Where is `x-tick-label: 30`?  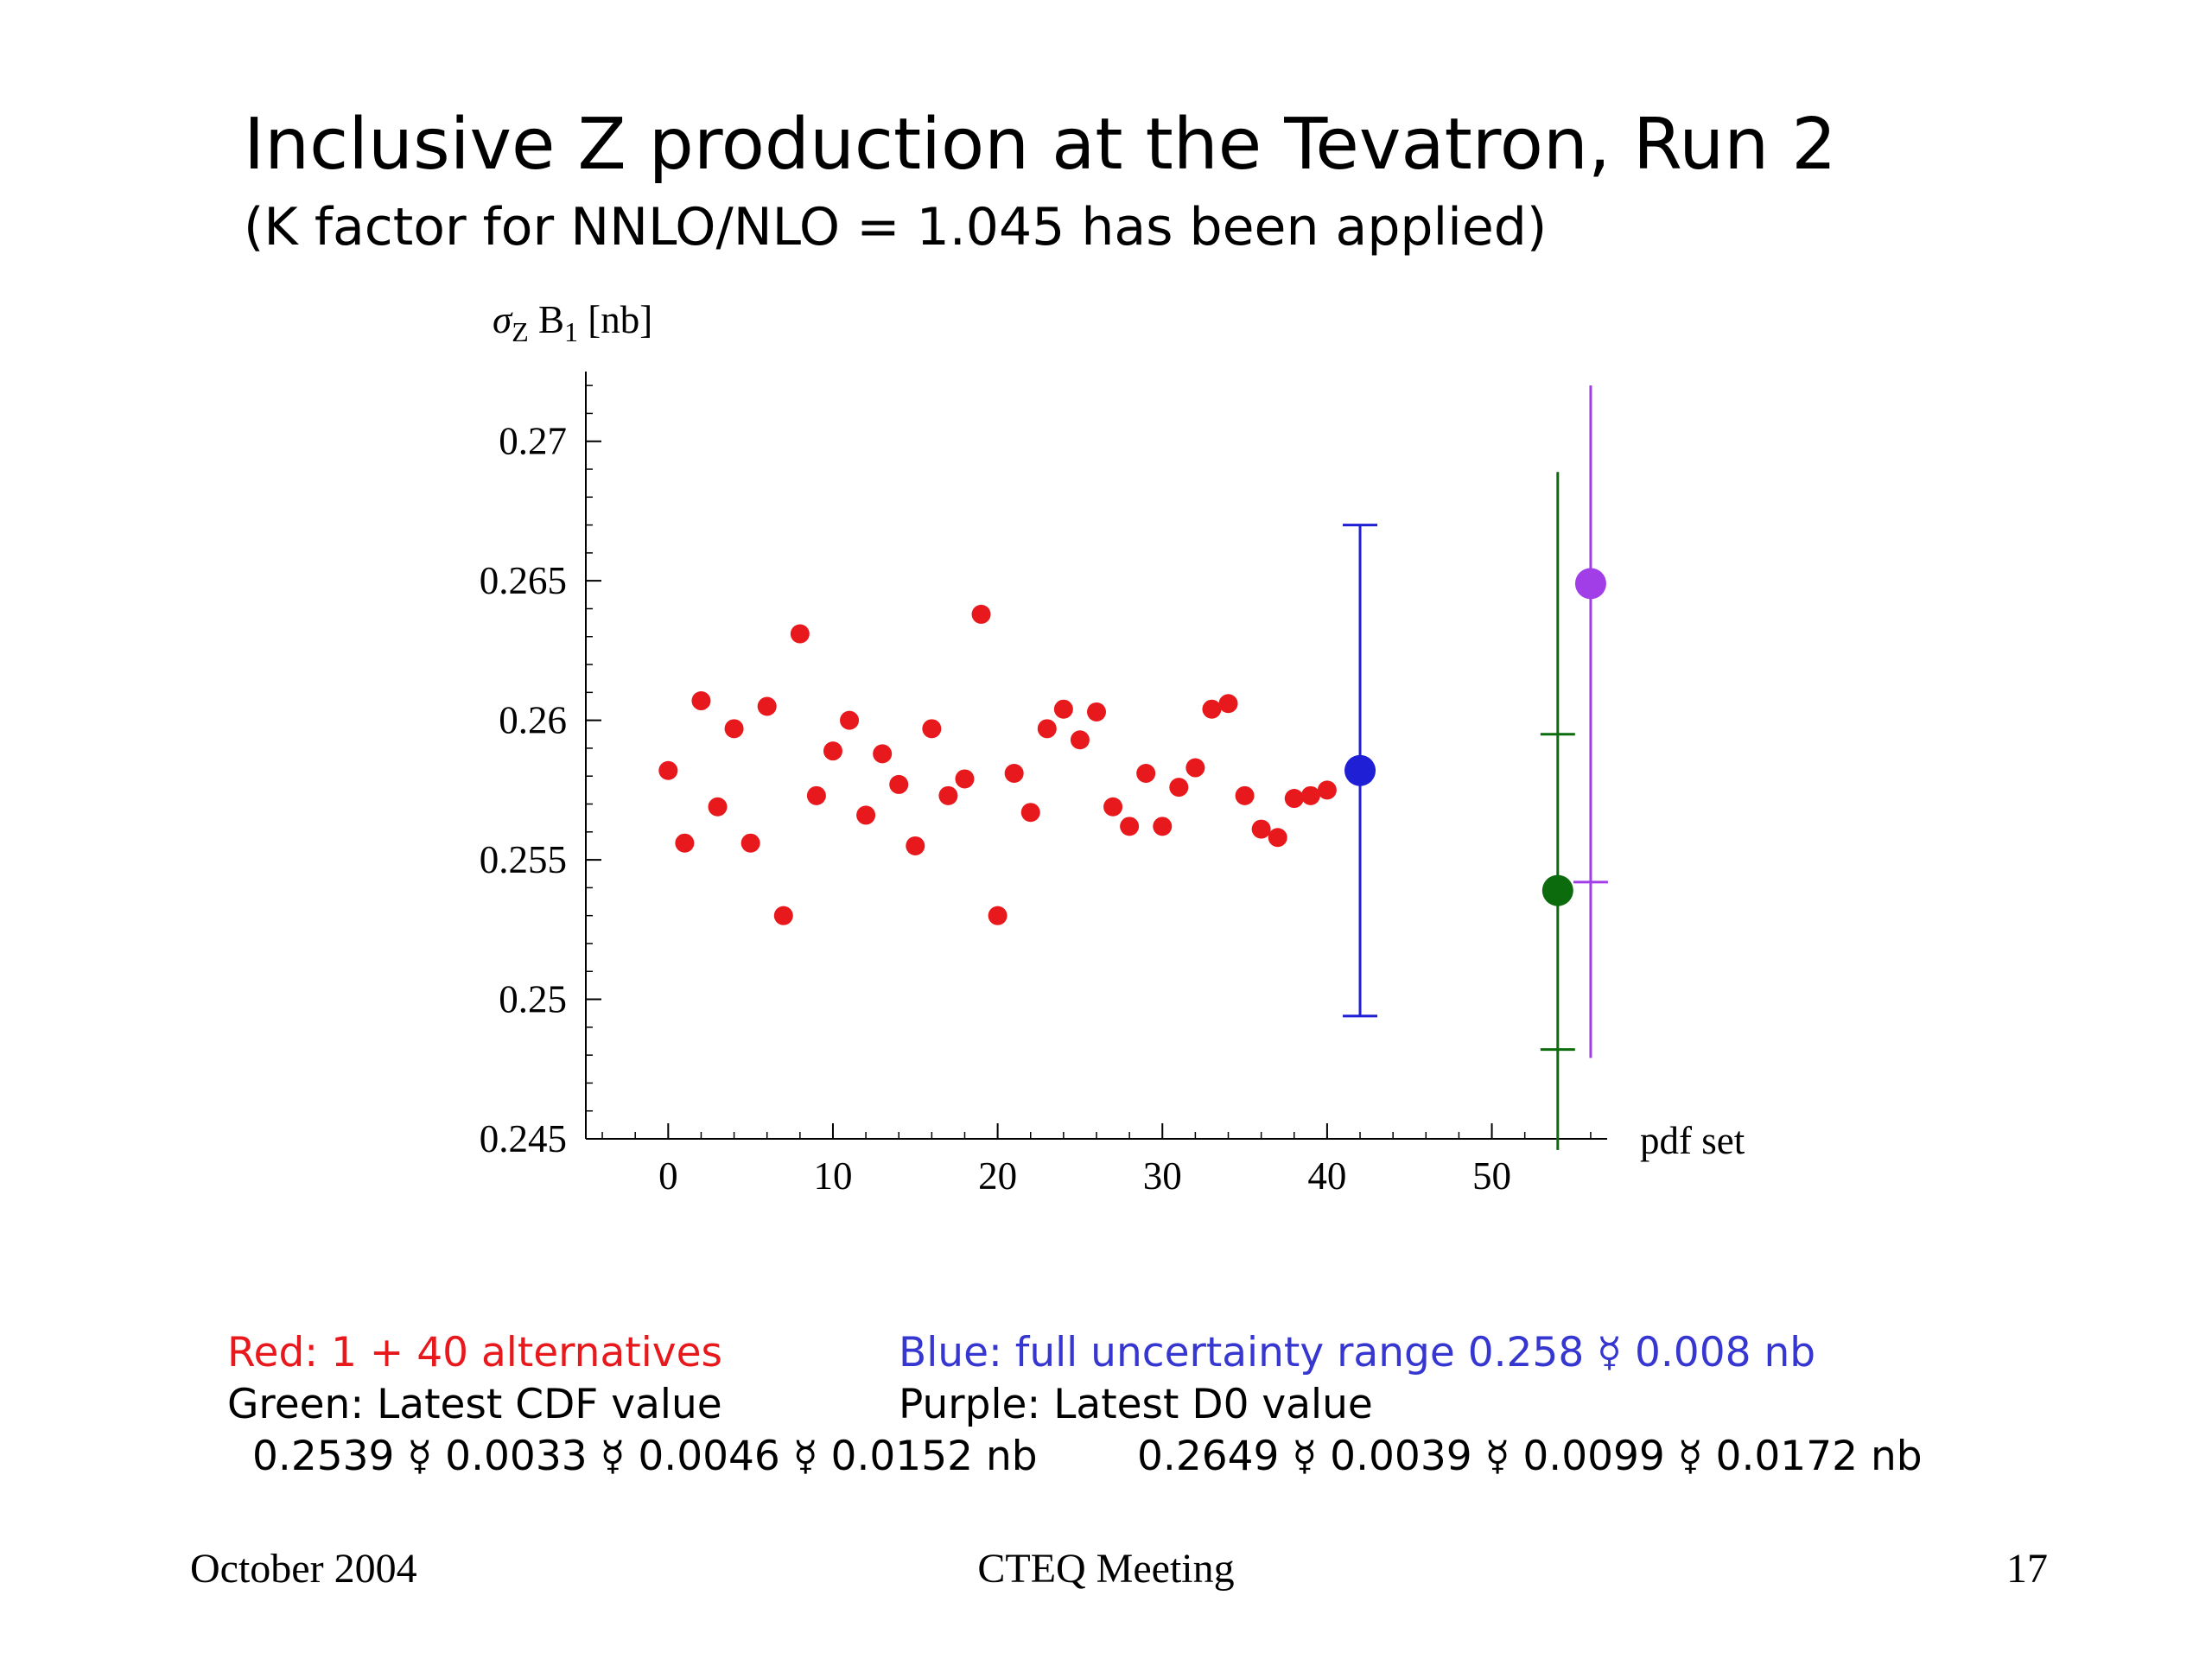
x-tick-label: 30 is located at coordinates (1162, 1176).